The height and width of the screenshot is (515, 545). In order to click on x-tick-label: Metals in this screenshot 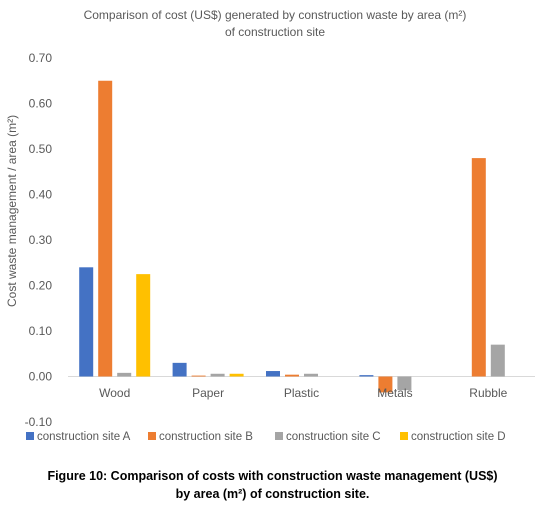, I will do `click(394, 393)`.